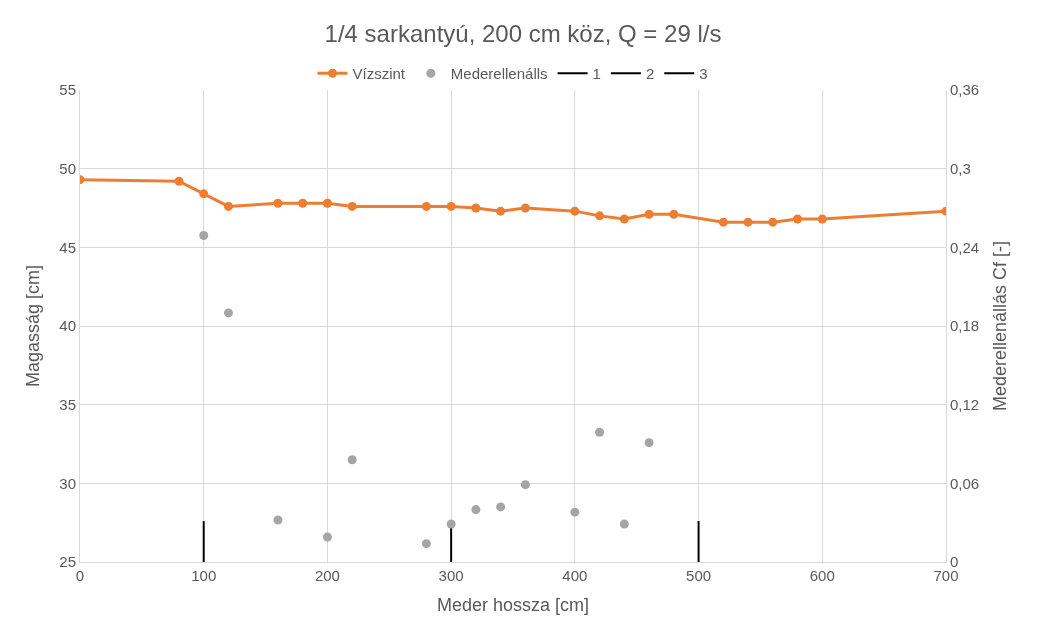  I want to click on y-tick-label: 45, so click(67, 247).